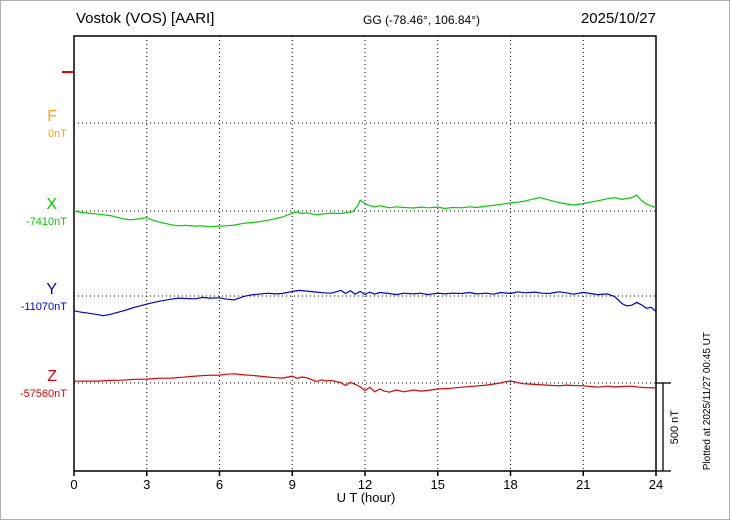 The image size is (730, 520). What do you see at coordinates (366, 497) in the screenshot?
I see `x-axis-title: U T (hour)` at bounding box center [366, 497].